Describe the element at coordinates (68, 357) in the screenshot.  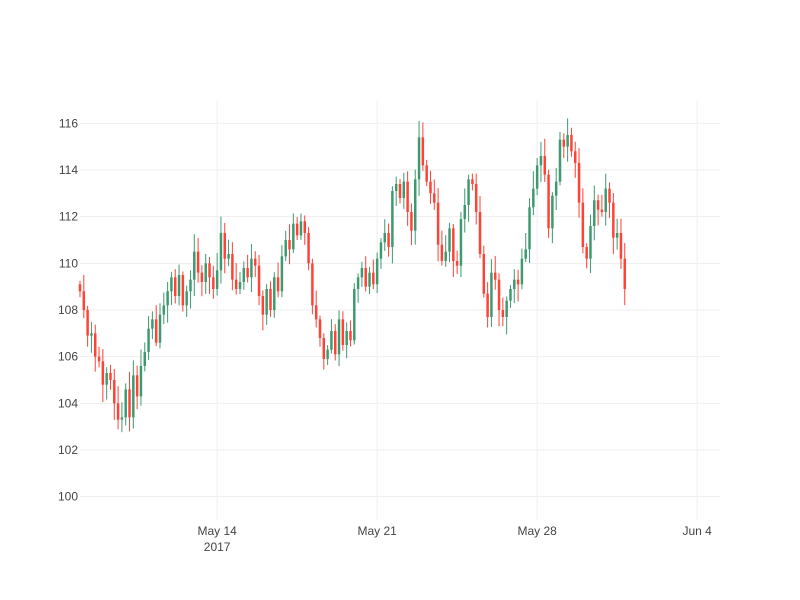
I see `y-tick-label: 106` at that location.